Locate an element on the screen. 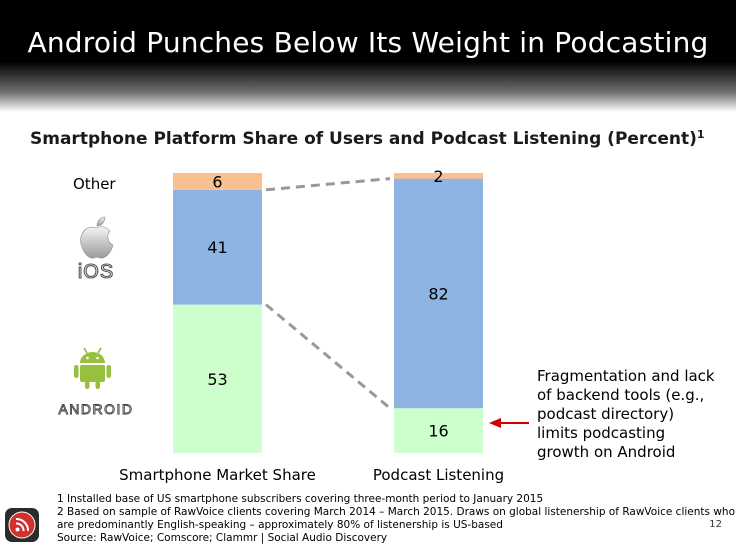 The image size is (736, 552). chart-title-footnote-marker: 1 is located at coordinates (700, 134).